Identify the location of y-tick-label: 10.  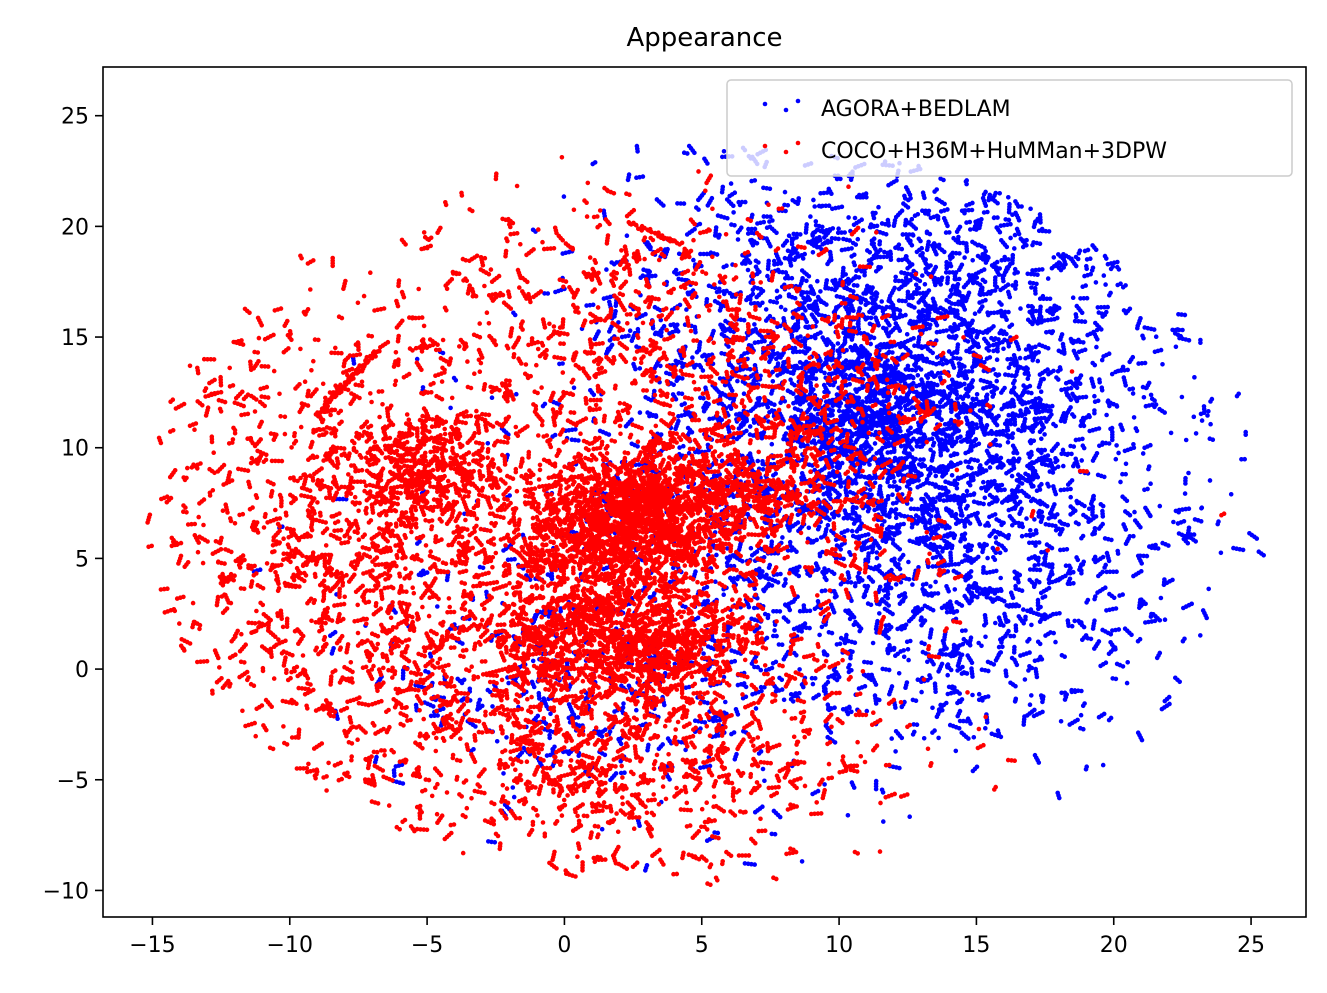
(75, 449).